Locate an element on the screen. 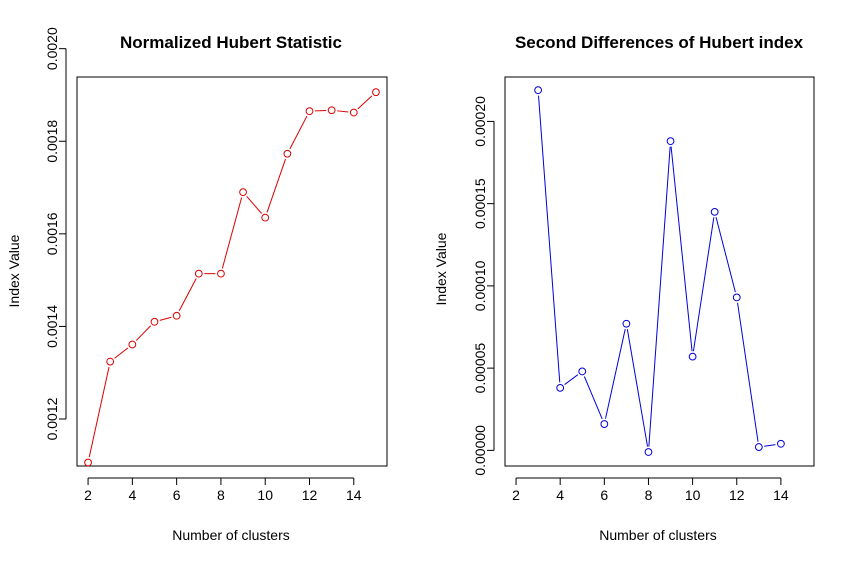 The height and width of the screenshot is (564, 855). y-tick-label: 0.0016 is located at coordinates (52, 233).